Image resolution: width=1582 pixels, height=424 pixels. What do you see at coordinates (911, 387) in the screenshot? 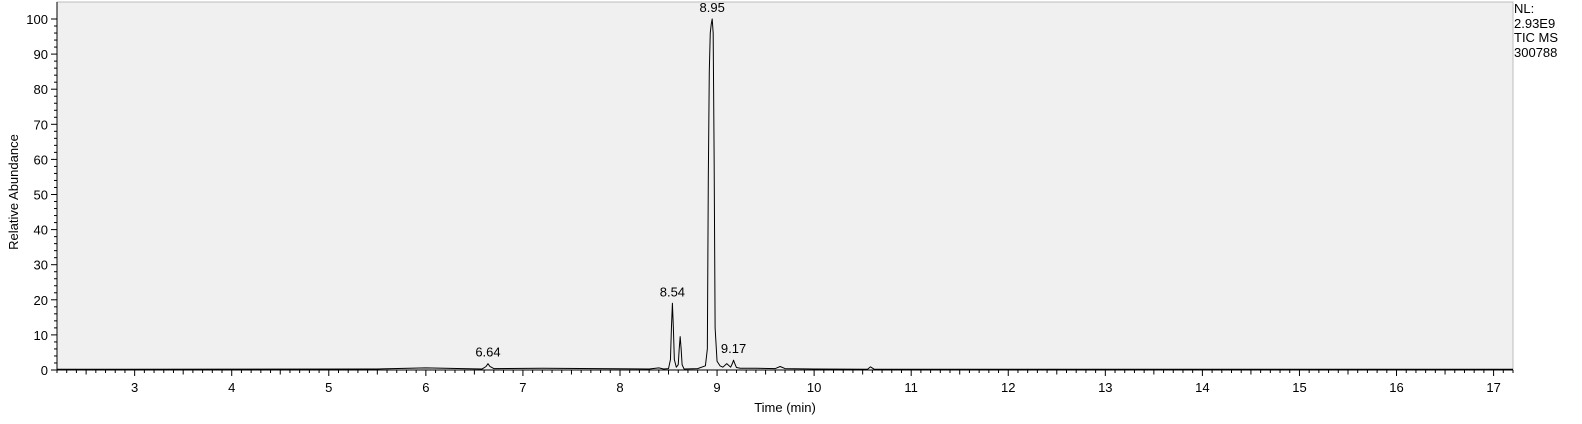
I see `x-tick-label: 11` at bounding box center [911, 387].